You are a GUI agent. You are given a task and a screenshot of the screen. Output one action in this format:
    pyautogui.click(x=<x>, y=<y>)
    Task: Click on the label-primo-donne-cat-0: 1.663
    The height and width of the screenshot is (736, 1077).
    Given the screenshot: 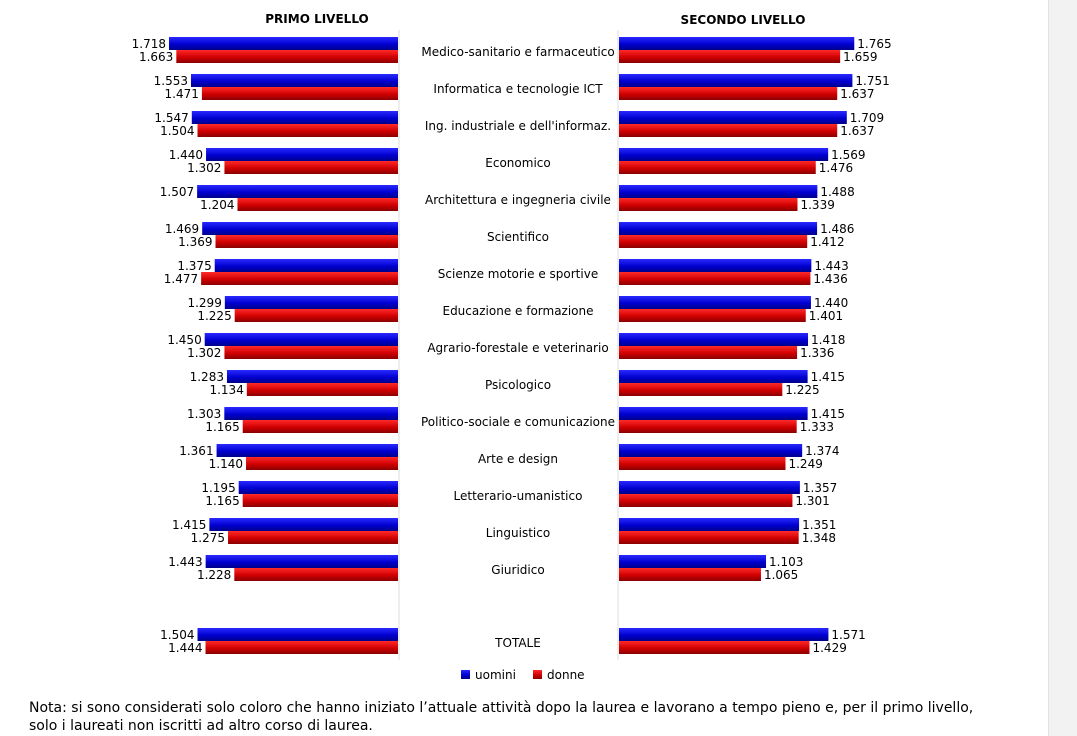 What is the action you would take?
    pyautogui.click(x=156, y=57)
    